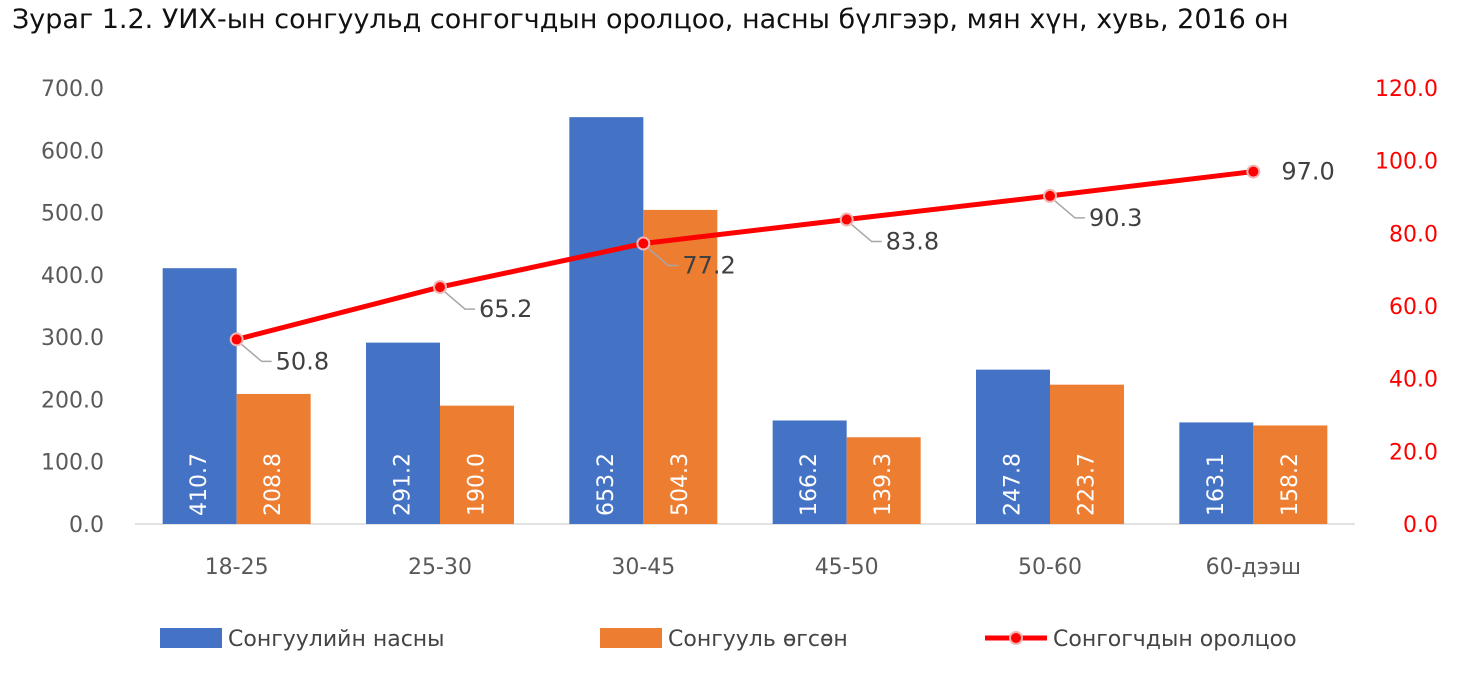 This screenshot has width=1470, height=680. Describe the element at coordinates (72, 214) in the screenshot. I see `y-left-tick-label: 500.0` at that location.